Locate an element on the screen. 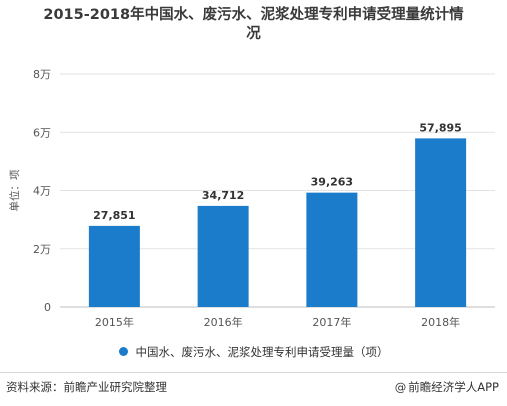 The width and height of the screenshot is (507, 406). y-tick-label: 0 is located at coordinates (47, 307).